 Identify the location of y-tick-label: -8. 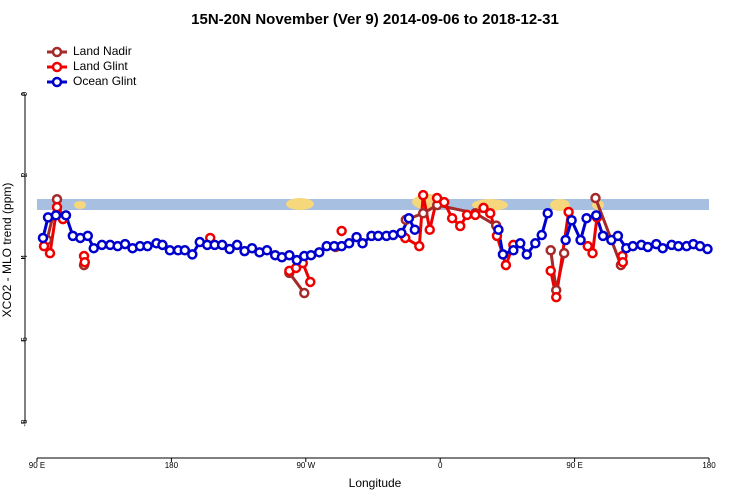
(24, 423).